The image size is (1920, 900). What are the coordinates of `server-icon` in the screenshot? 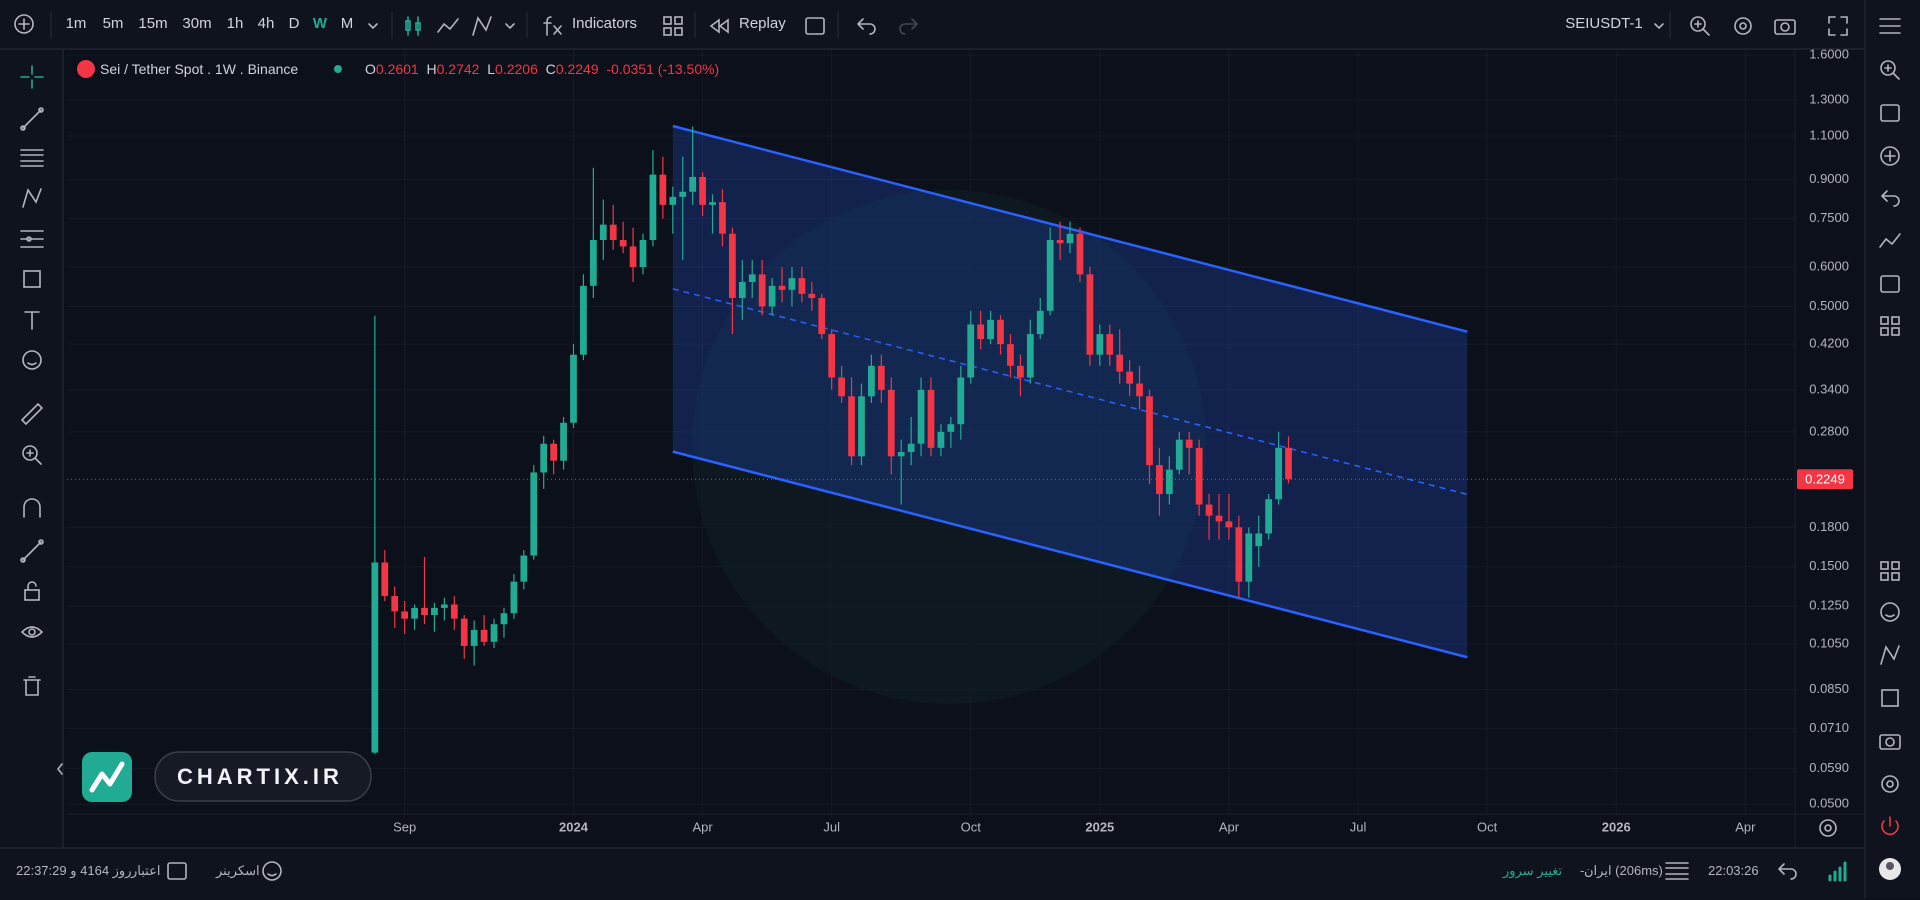 It's located at (1677, 871).